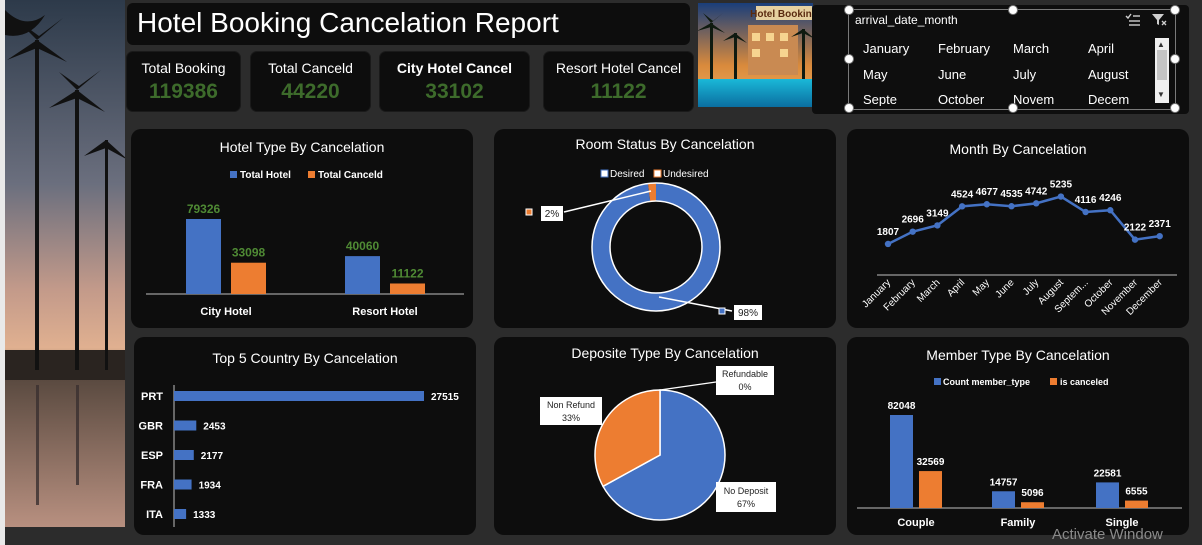 Image resolution: width=1202 pixels, height=545 pixels. What do you see at coordinates (1108, 74) in the screenshot?
I see `slicer-item-august: August` at bounding box center [1108, 74].